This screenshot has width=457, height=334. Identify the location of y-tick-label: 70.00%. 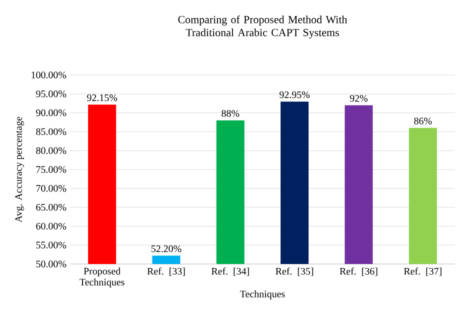
(51, 188).